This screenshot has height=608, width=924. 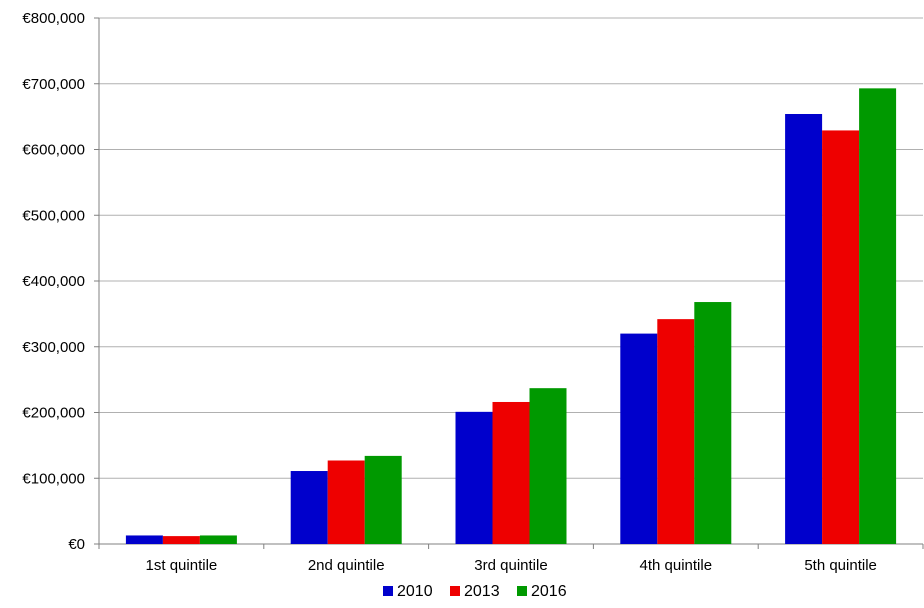 What do you see at coordinates (53, 150) in the screenshot?
I see `y-tick-label: €600,000` at bounding box center [53, 150].